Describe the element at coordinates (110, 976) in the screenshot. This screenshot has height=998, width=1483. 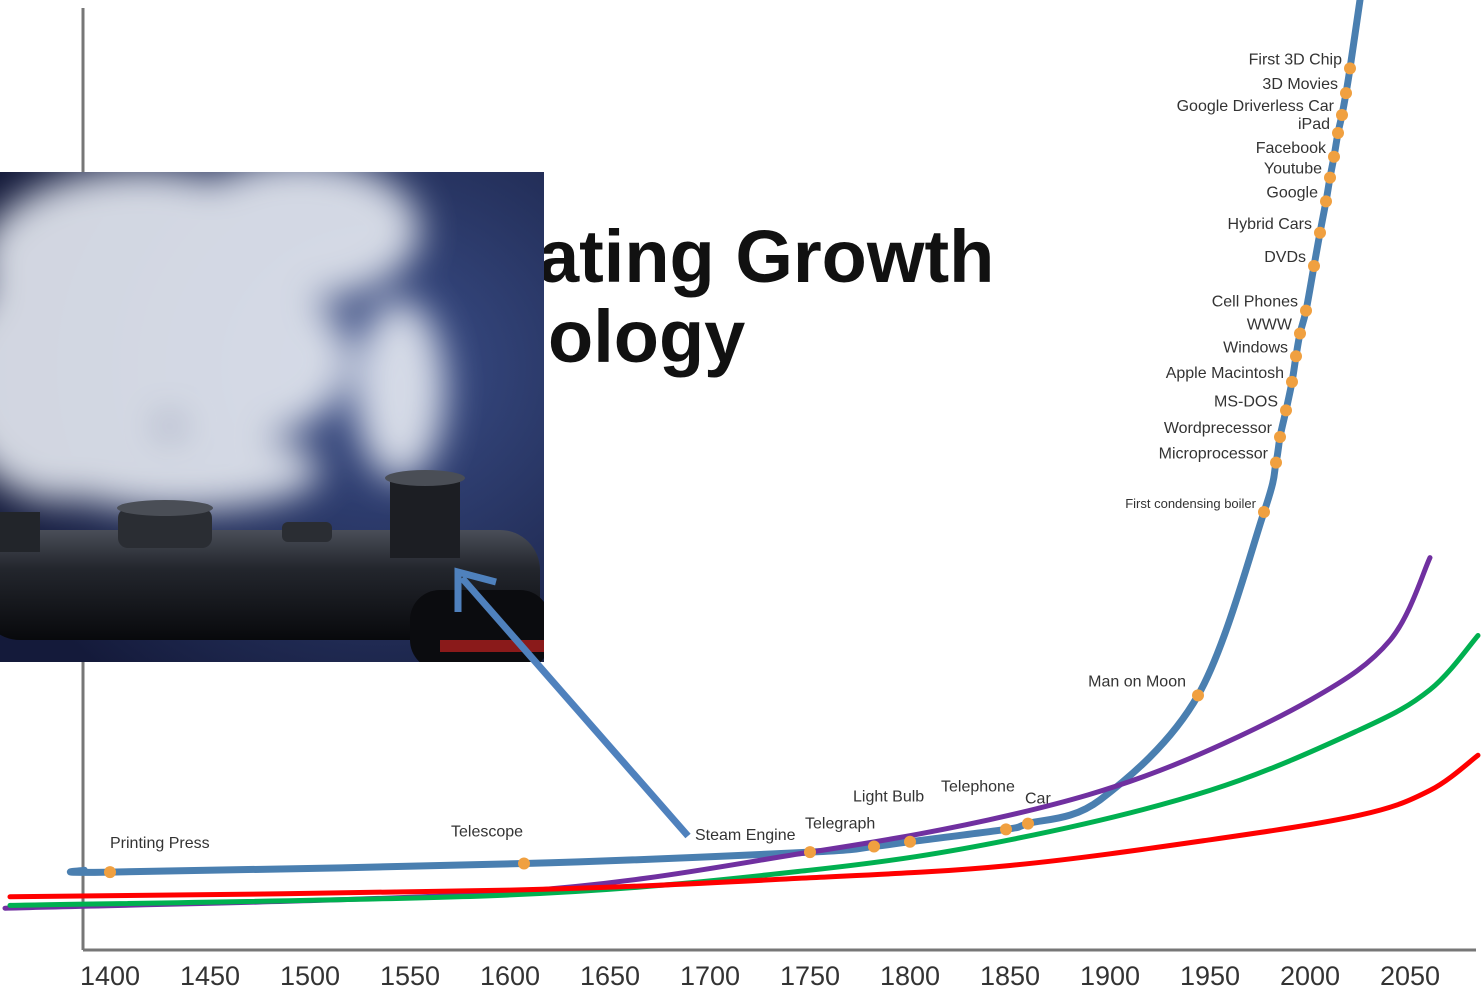
I see `x-tick-label: 1400` at that location.